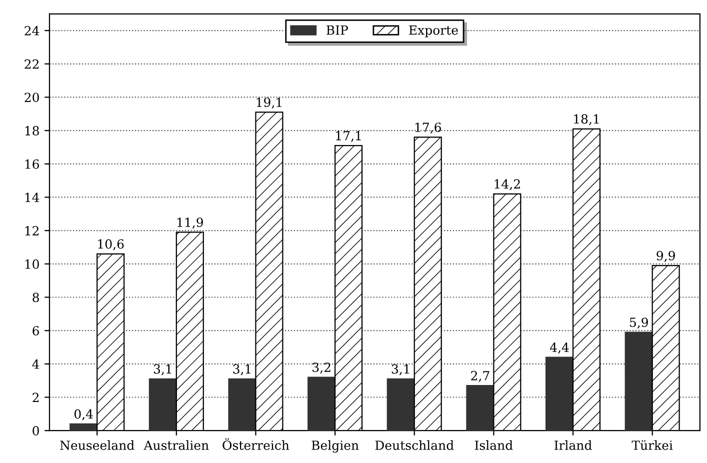 This screenshot has height=463, width=707. Describe the element at coordinates (111, 244) in the screenshot. I see `data-label: 10,6` at that location.